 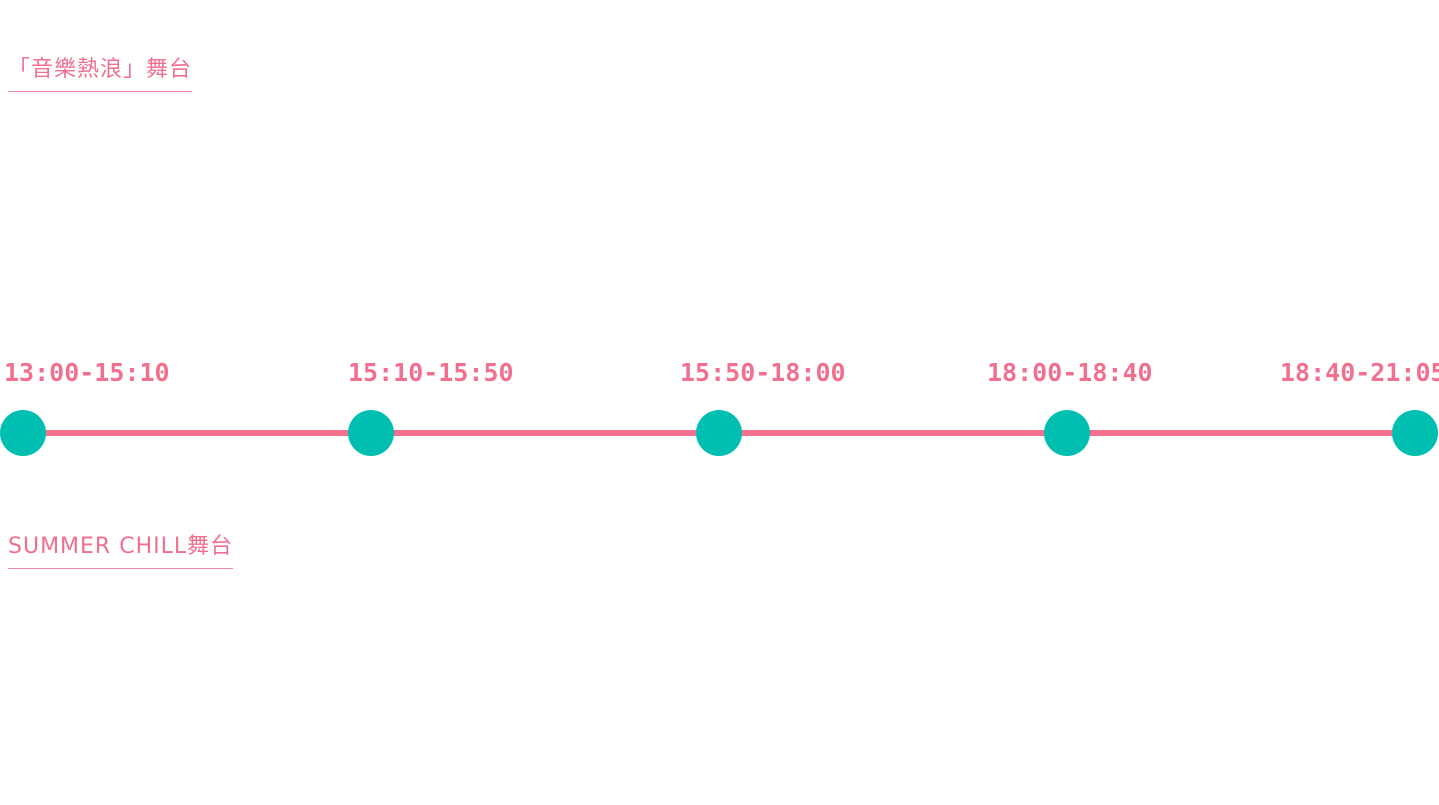 What do you see at coordinates (763, 372) in the screenshot?
I see `time-slot-label: 15:50-18:00` at bounding box center [763, 372].